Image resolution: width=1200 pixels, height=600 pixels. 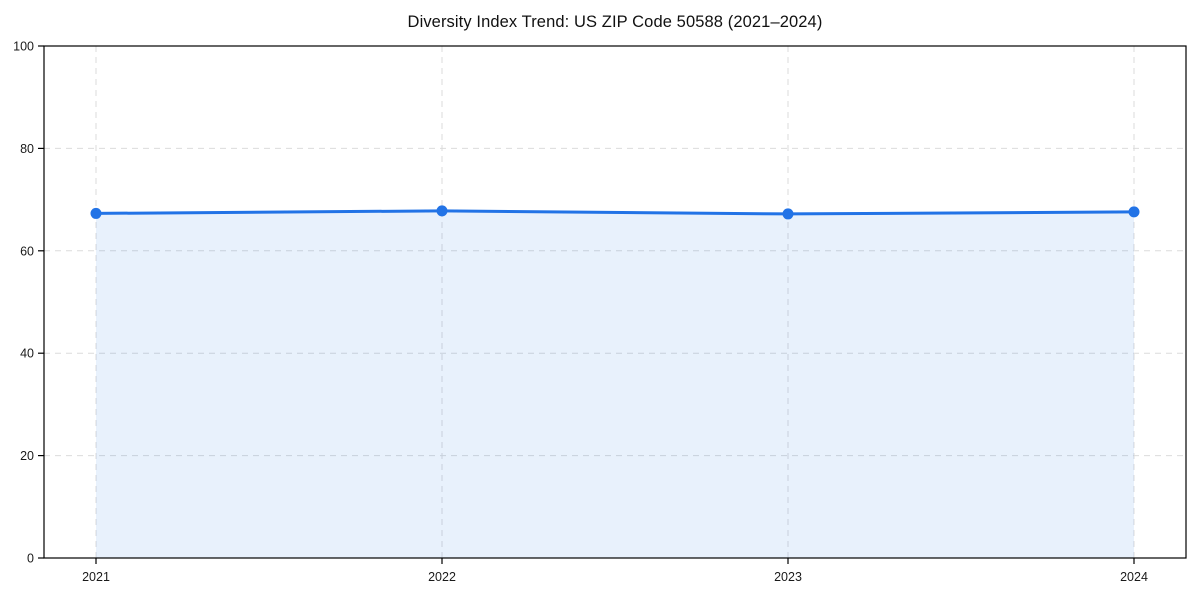 I want to click on data-point-2022, so click(x=442, y=211).